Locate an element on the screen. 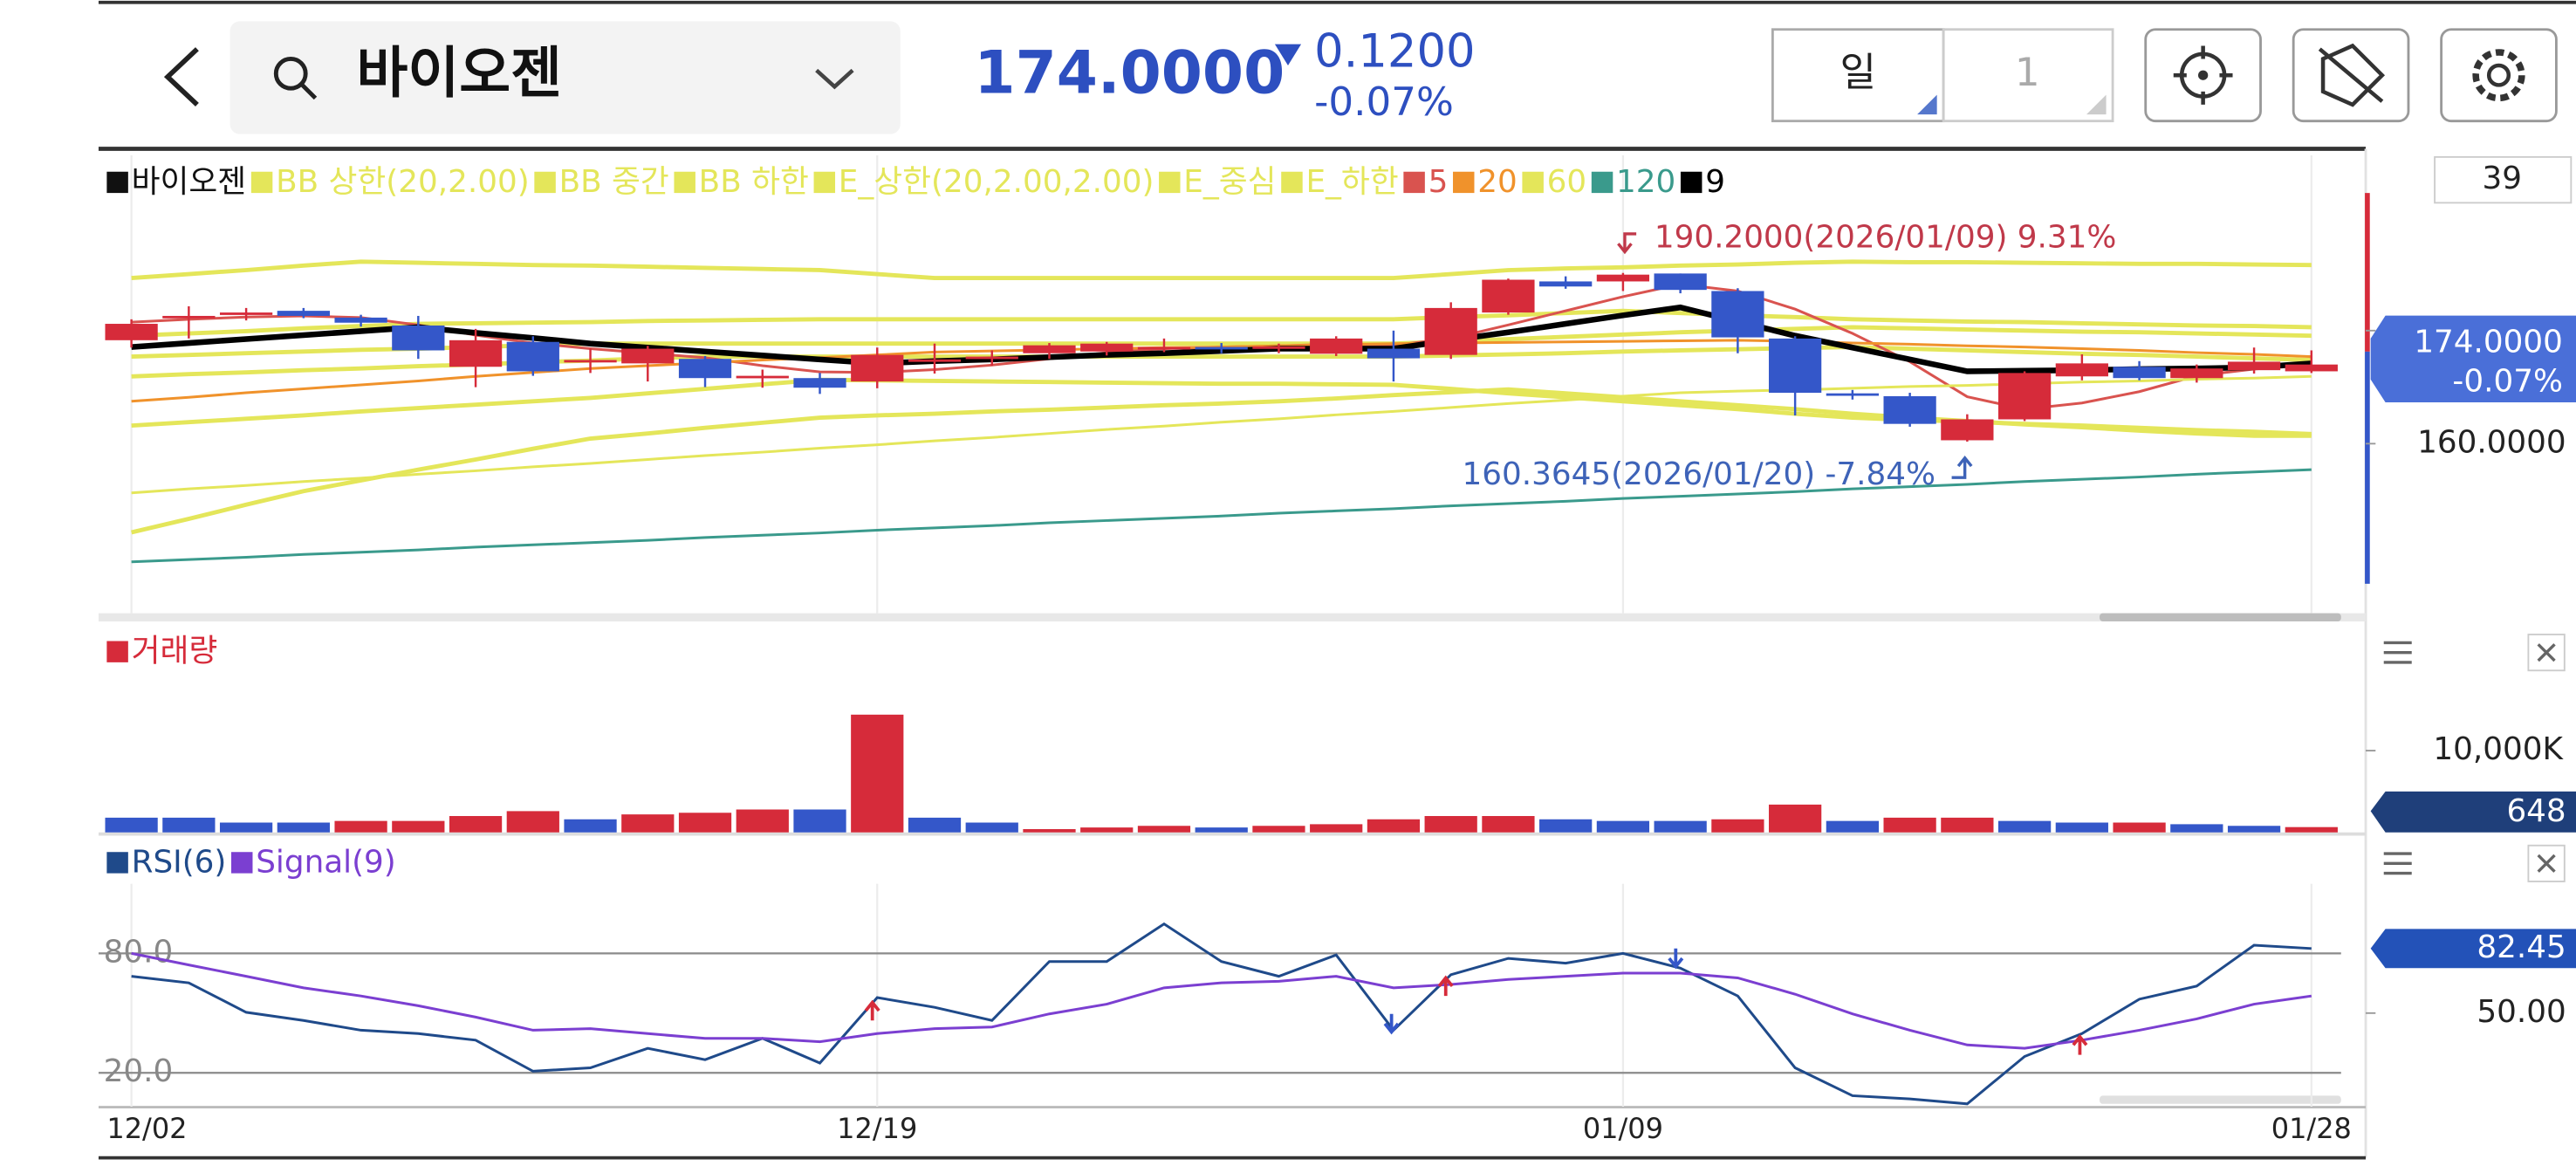 The height and width of the screenshot is (1166, 2576). crosshair-icon is located at coordinates (2203, 75).